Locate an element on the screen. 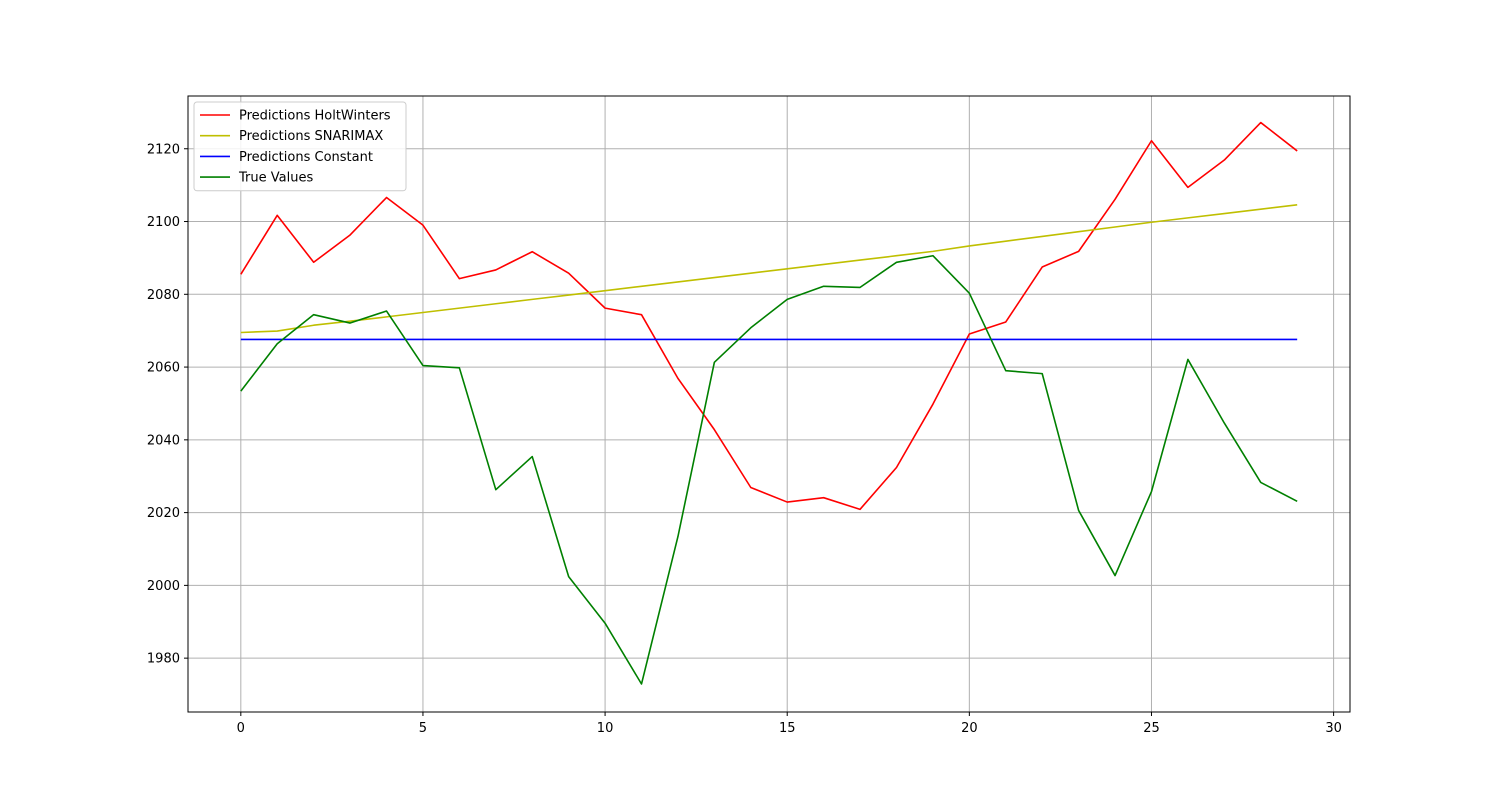 Image resolution: width=1500 pixels, height=805 pixels. x-tick-label: 5 is located at coordinates (423, 728).